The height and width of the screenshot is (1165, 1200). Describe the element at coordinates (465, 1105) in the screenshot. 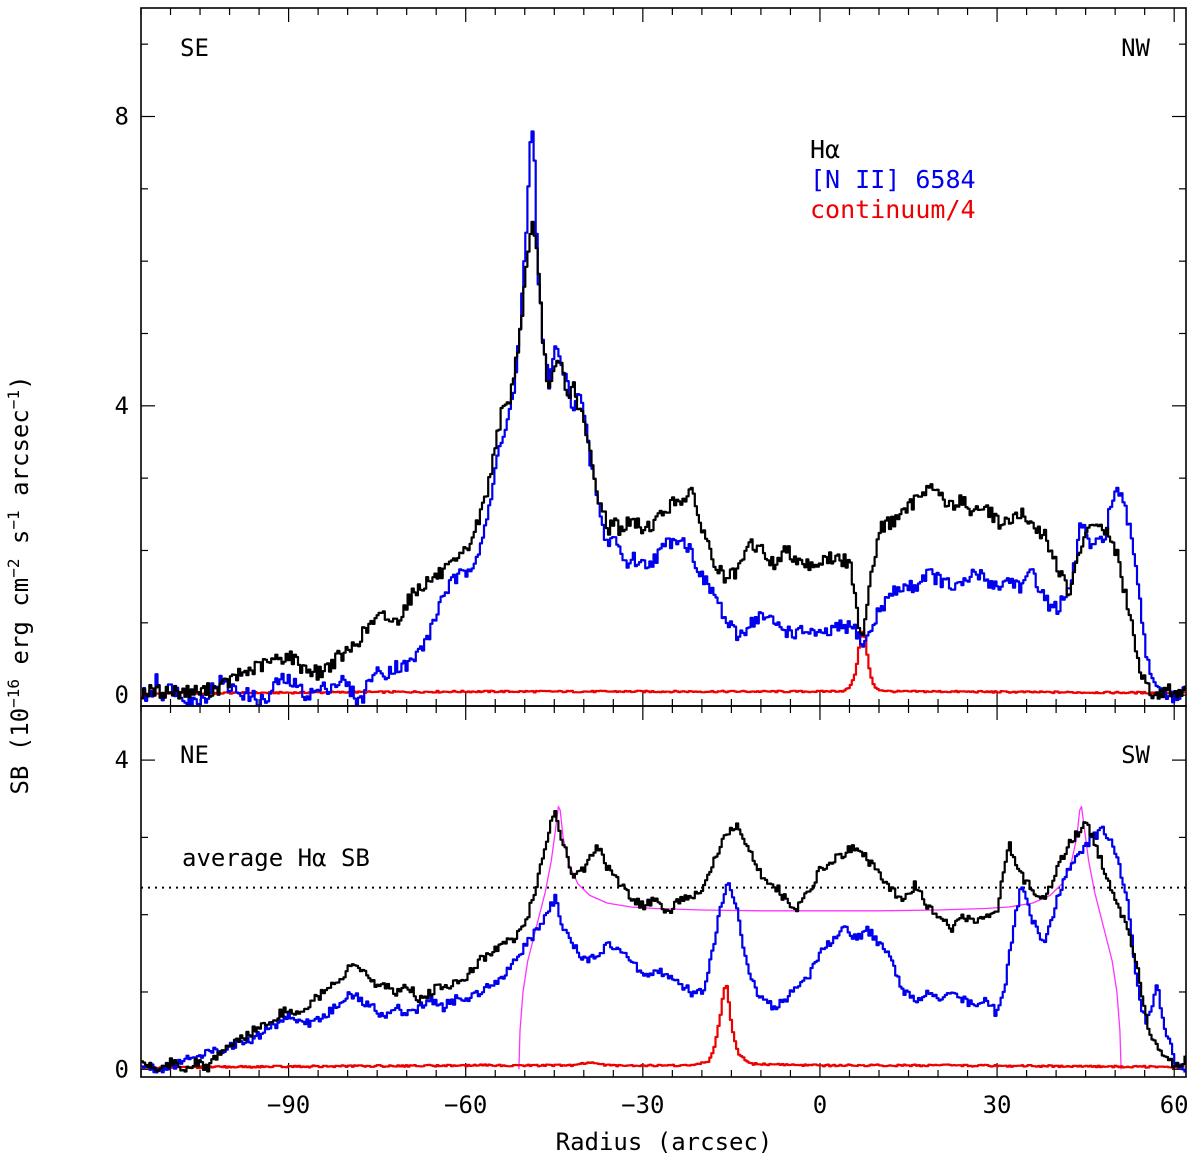

I see `x-tick-label: −60` at that location.